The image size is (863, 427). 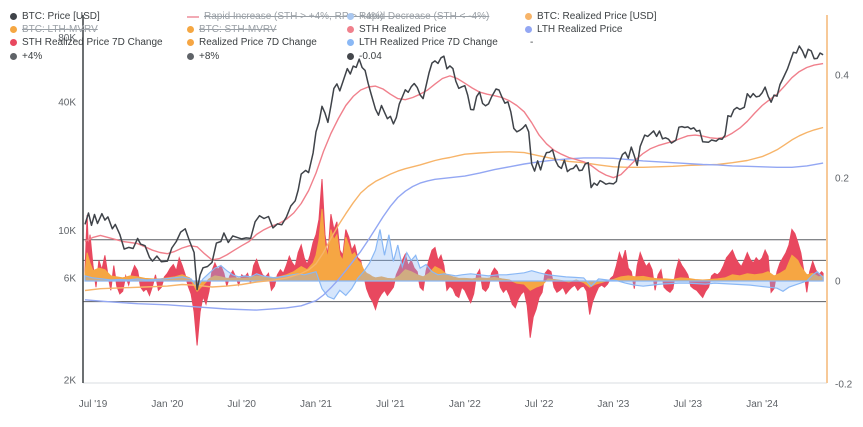 I want to click on legend-label: BTC: STH-MVRV, so click(x=238, y=29).